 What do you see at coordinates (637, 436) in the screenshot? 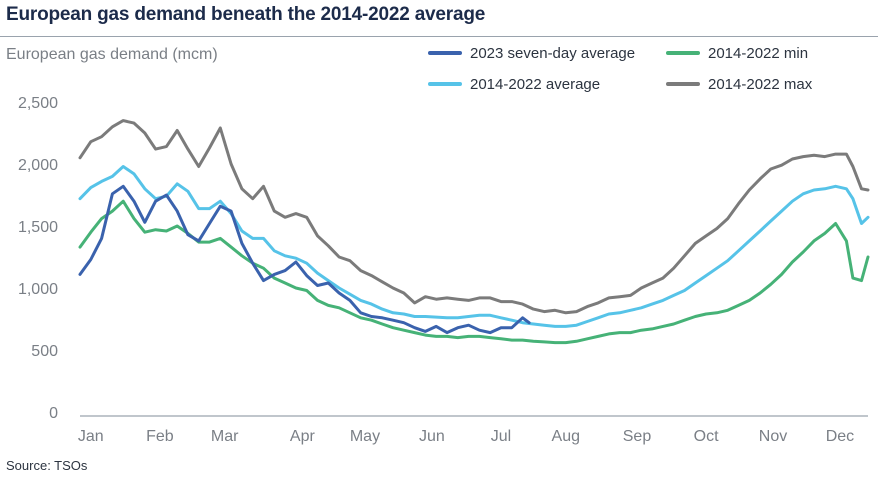
I see `x-tick-label: Sep` at bounding box center [637, 436].